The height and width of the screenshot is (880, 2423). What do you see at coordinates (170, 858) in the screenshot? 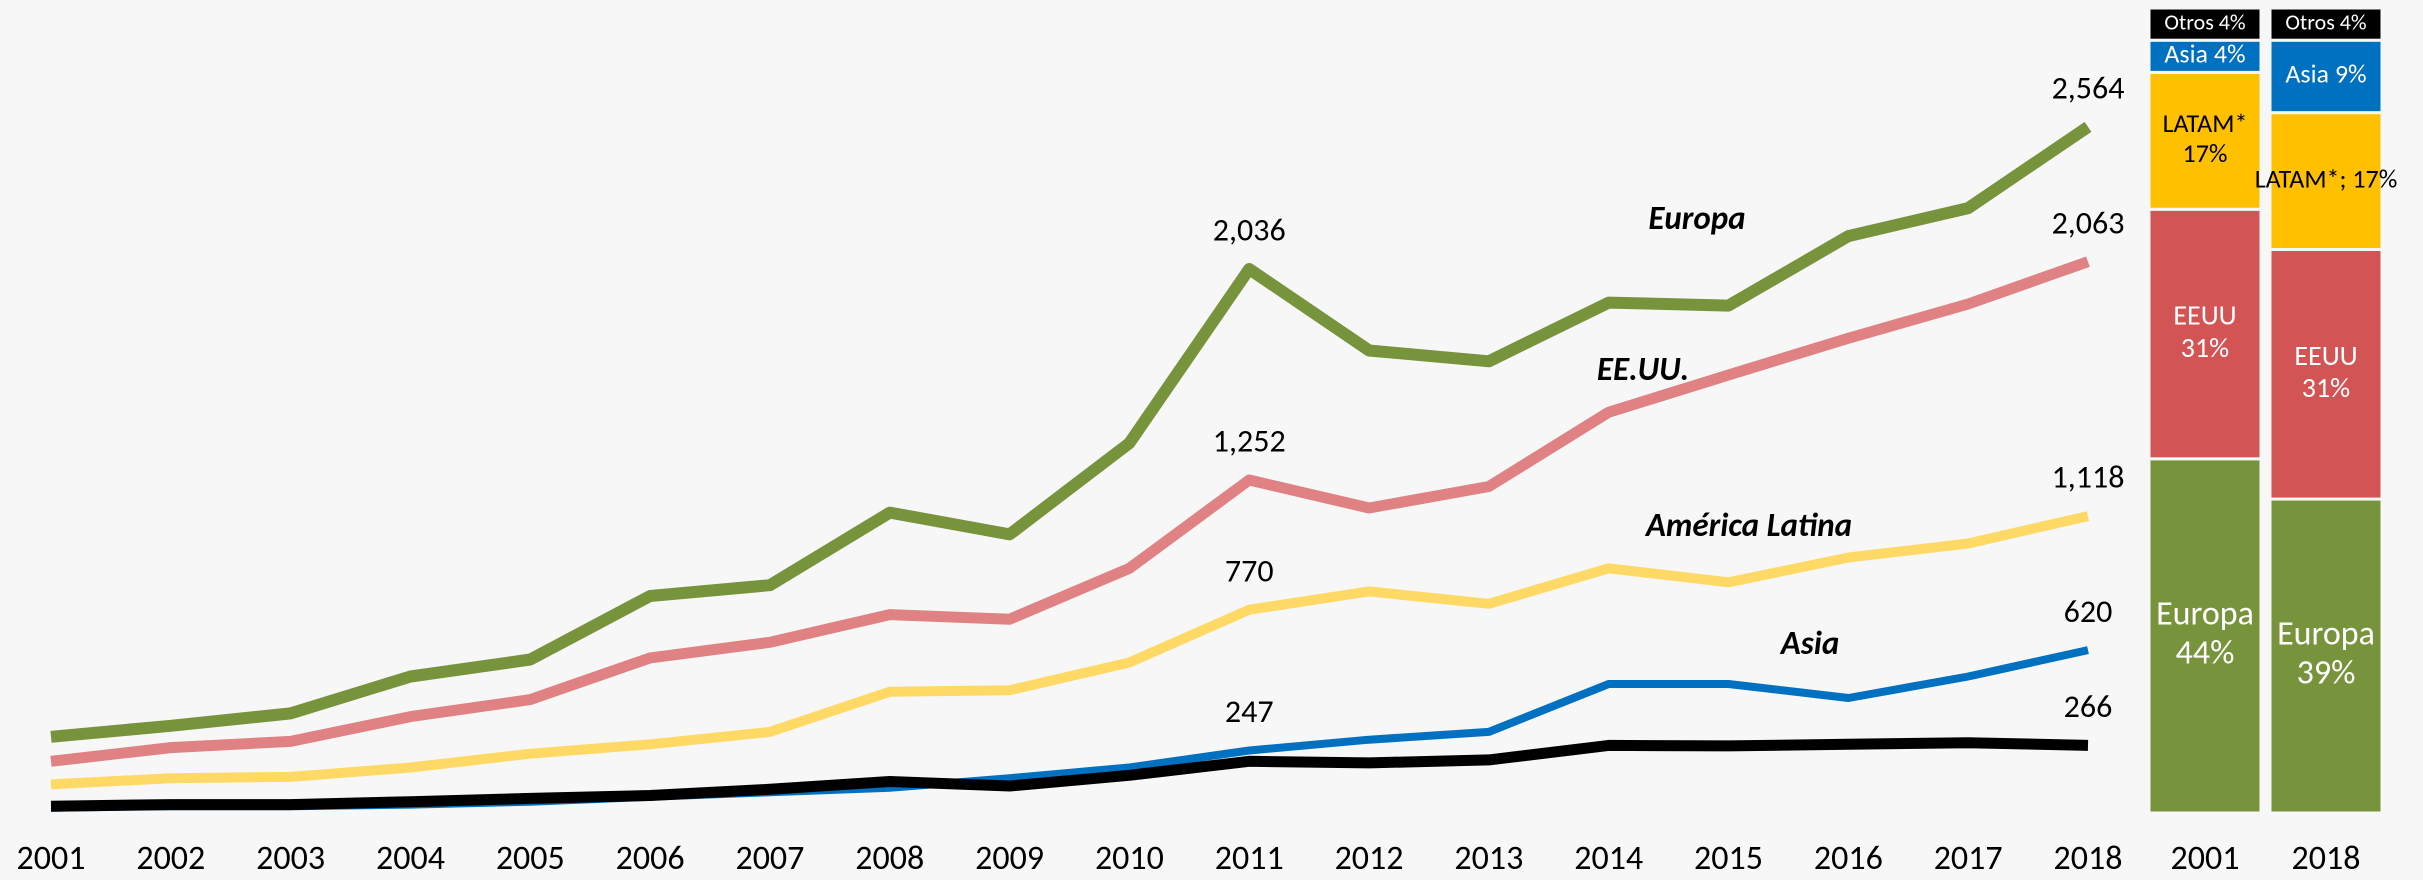
I see `x-tick-label: 2002` at bounding box center [170, 858].